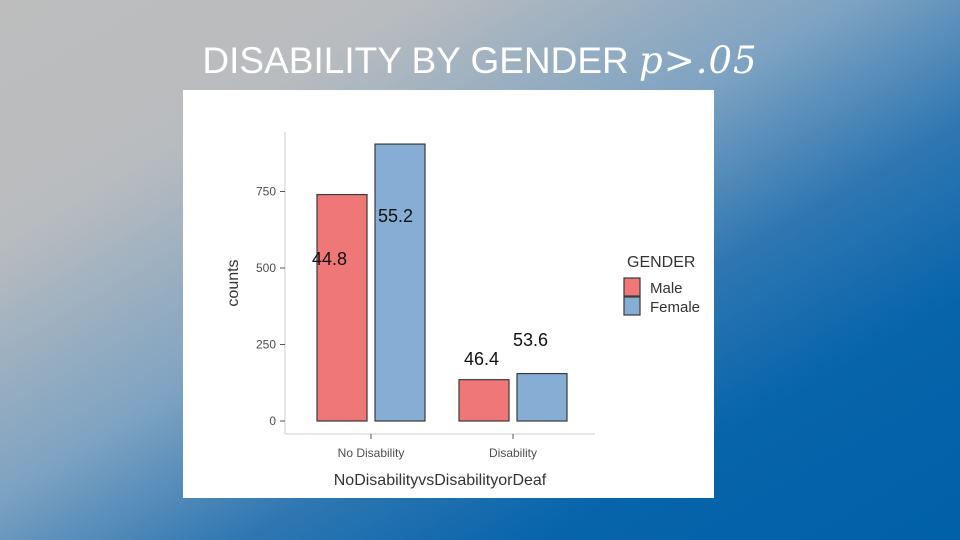  What do you see at coordinates (675, 307) in the screenshot?
I see `legend-label-female: Female` at bounding box center [675, 307].